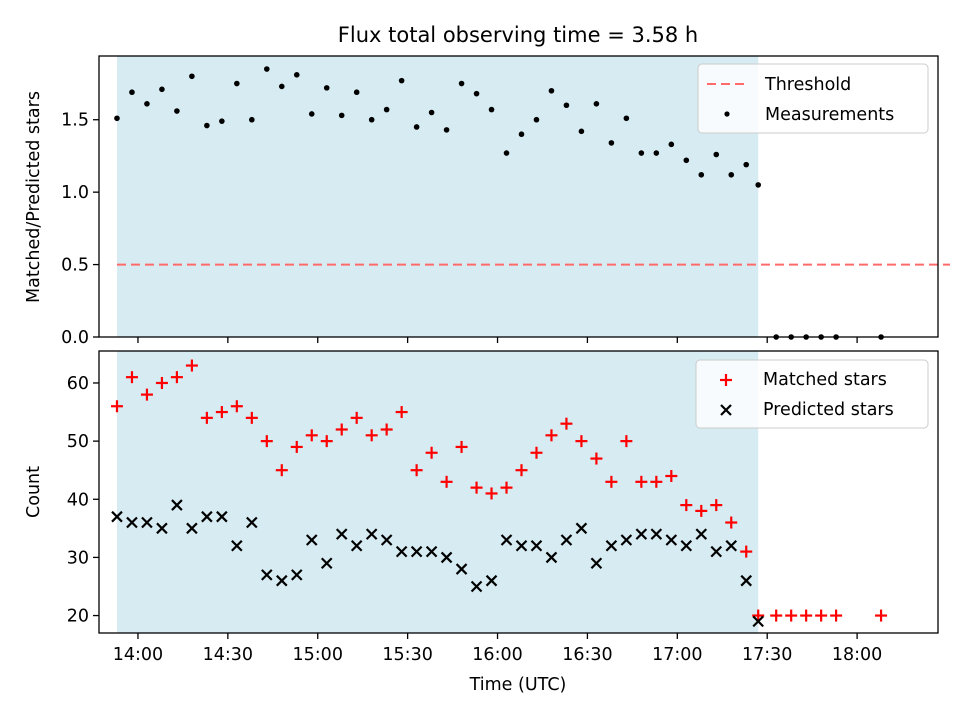 Image resolution: width=960 pixels, height=720 pixels. Describe the element at coordinates (78, 442) in the screenshot. I see `count-y-tick-label: 50` at that location.